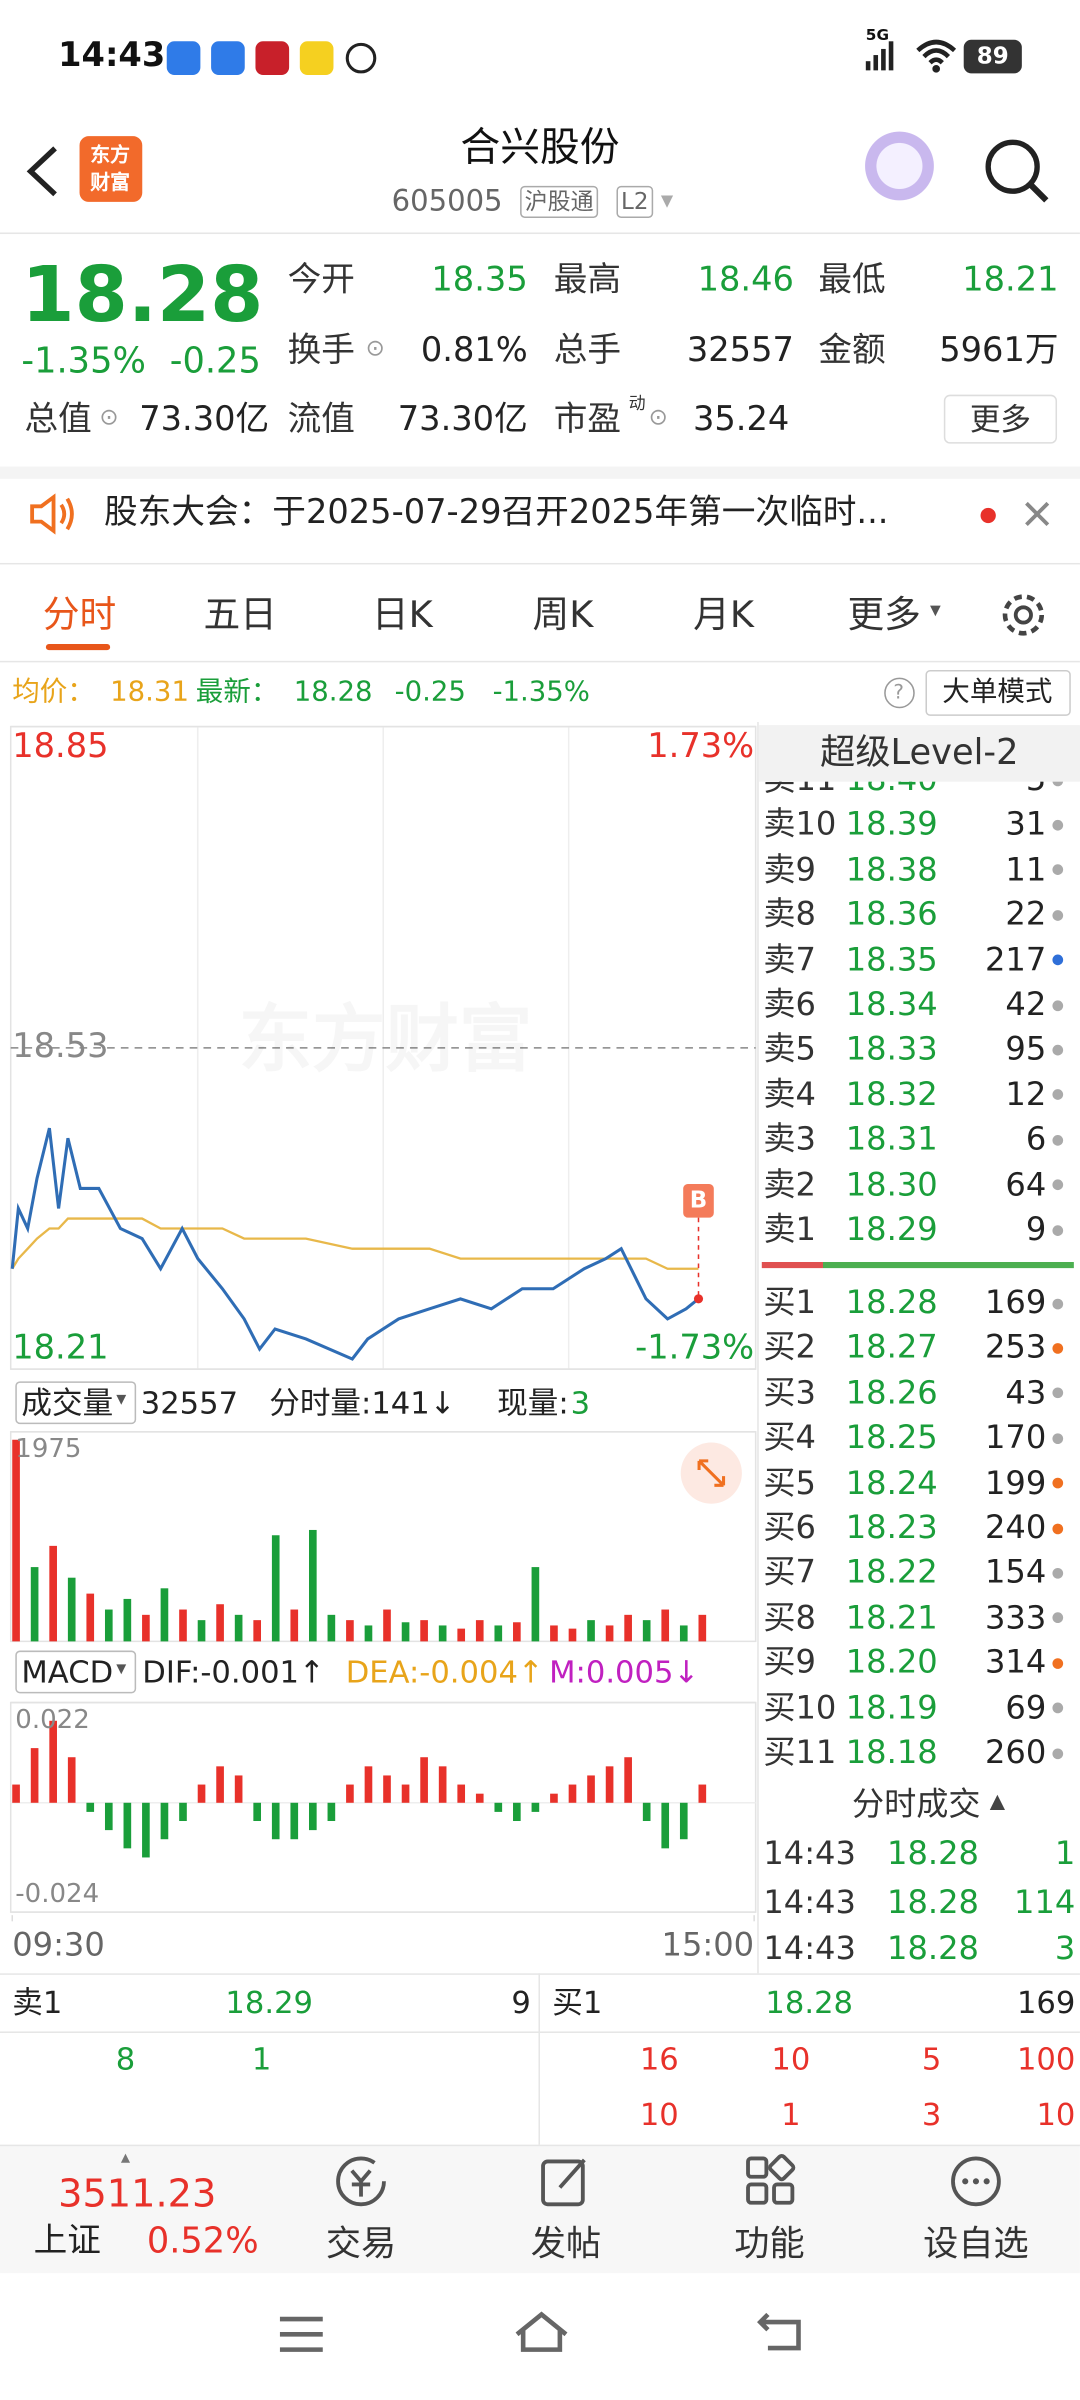 The width and height of the screenshot is (1080, 2400). I want to click on bid-price: 18.26, so click(891, 1392).